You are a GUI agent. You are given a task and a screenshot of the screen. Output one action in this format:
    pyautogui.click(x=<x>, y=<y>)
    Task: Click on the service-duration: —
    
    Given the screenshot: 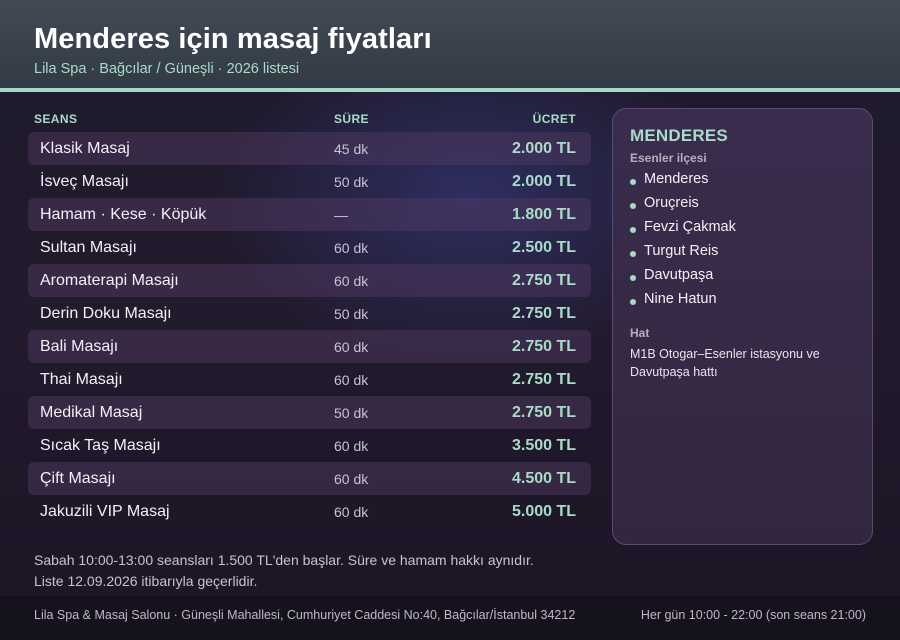 What is the action you would take?
    pyautogui.click(x=341, y=215)
    